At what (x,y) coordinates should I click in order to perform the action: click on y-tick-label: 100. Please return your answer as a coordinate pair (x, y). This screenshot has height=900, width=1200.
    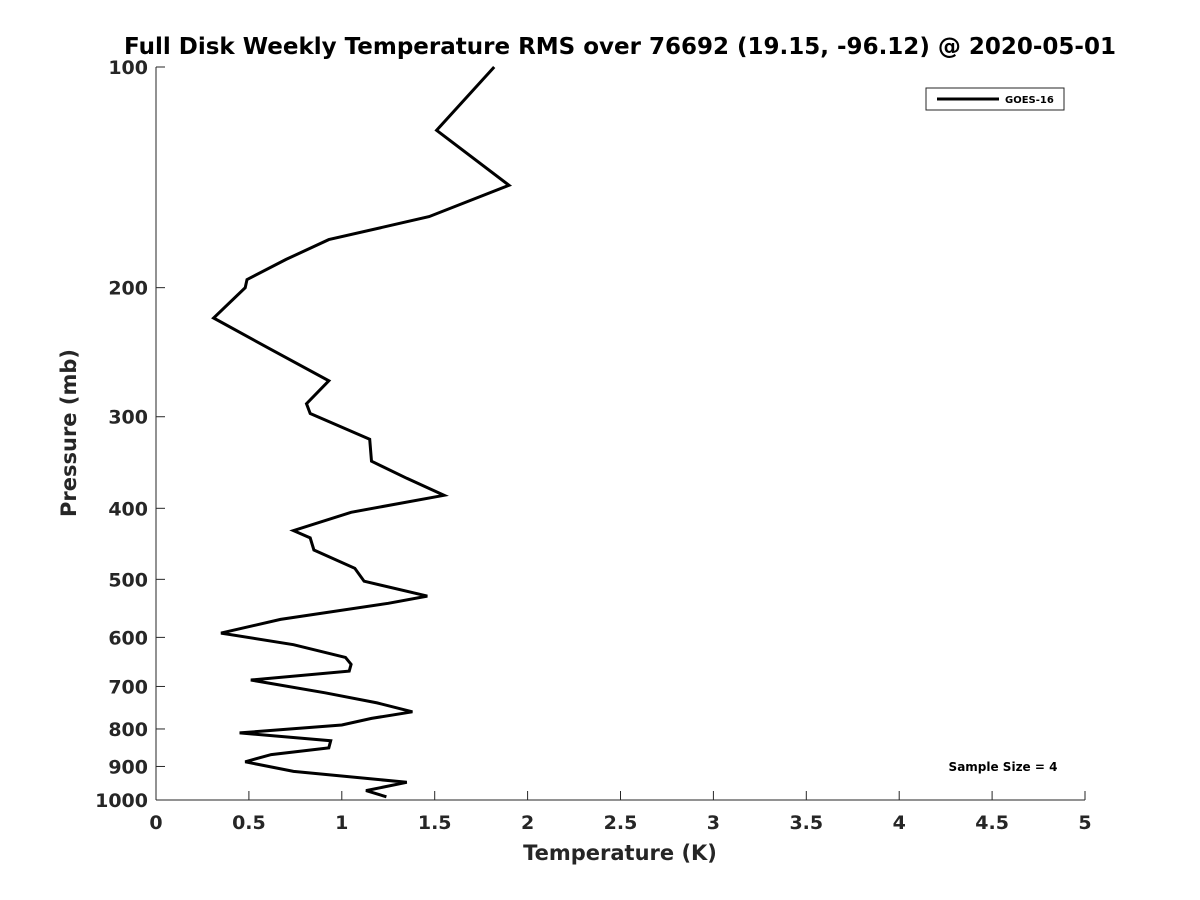
    Looking at the image, I should click on (128, 68).